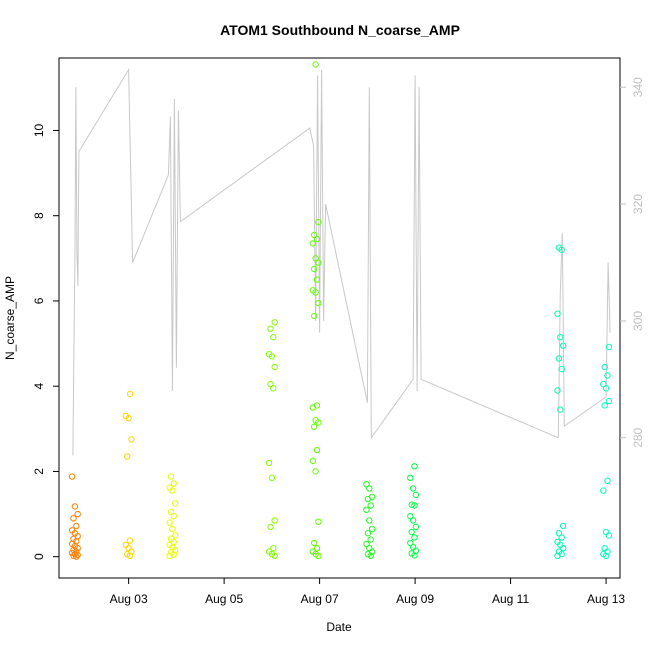 The width and height of the screenshot is (650, 650). What do you see at coordinates (39, 300) in the screenshot?
I see `y-tick-label: 6` at bounding box center [39, 300].